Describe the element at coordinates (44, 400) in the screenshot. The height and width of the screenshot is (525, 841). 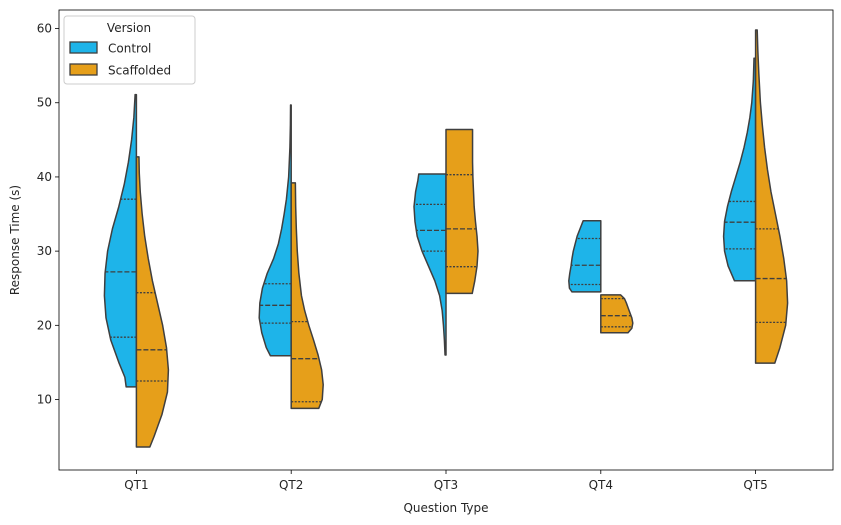
I see `y-tick-label: 10` at that location.